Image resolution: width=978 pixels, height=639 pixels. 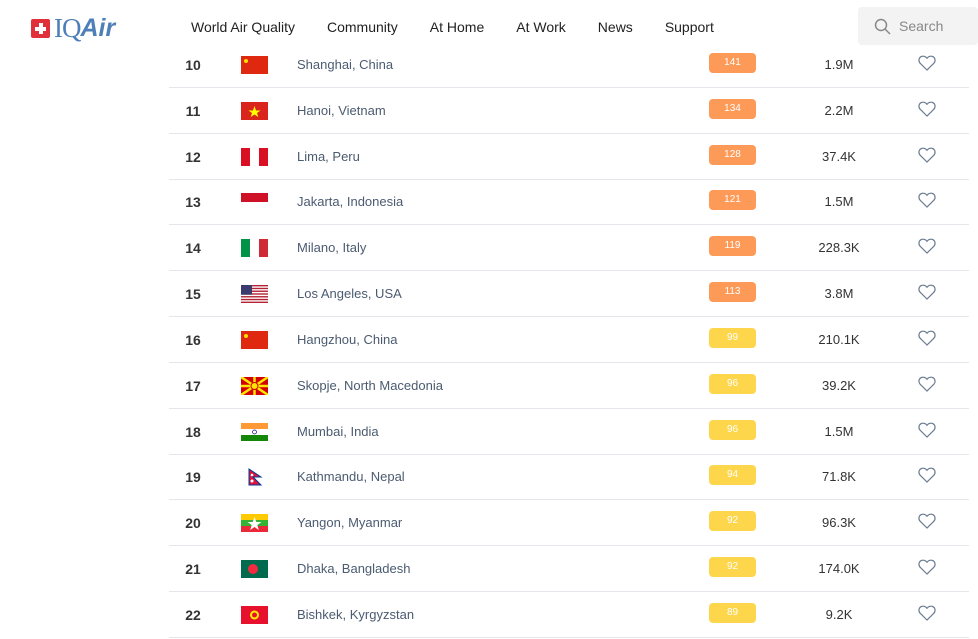 I want to click on city-link: Lima, Peru, so click(x=328, y=156).